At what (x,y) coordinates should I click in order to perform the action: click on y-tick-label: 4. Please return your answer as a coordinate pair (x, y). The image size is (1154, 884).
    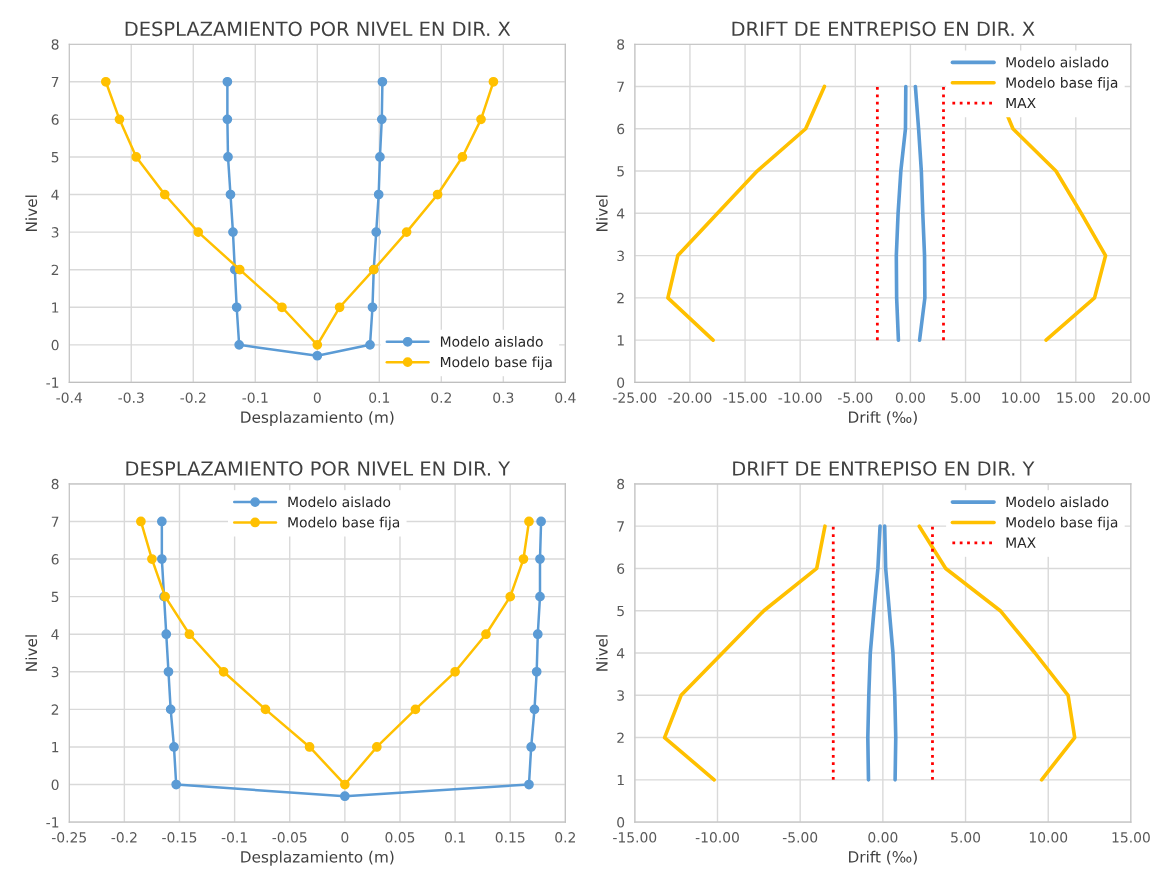
    Looking at the image, I should click on (55, 634).